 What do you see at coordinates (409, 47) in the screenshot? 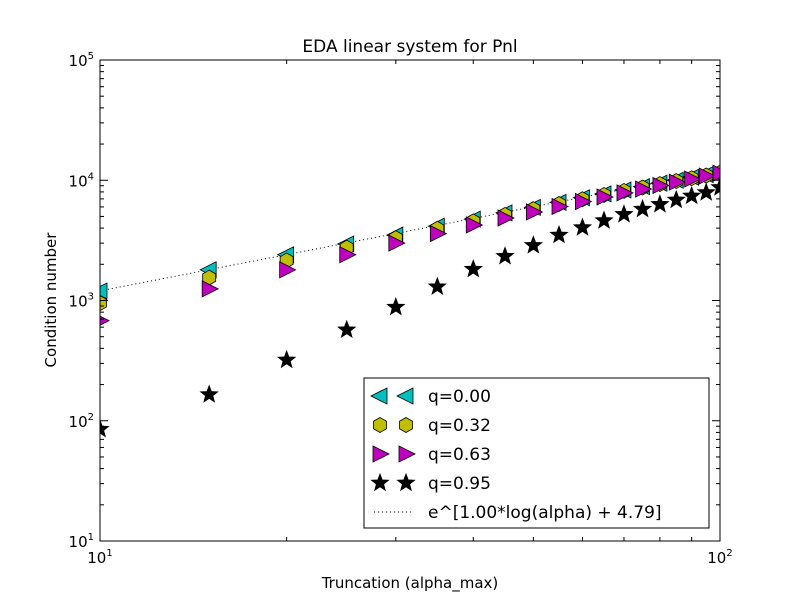
I see `chart-title: EDA linear system for Pnl` at bounding box center [409, 47].